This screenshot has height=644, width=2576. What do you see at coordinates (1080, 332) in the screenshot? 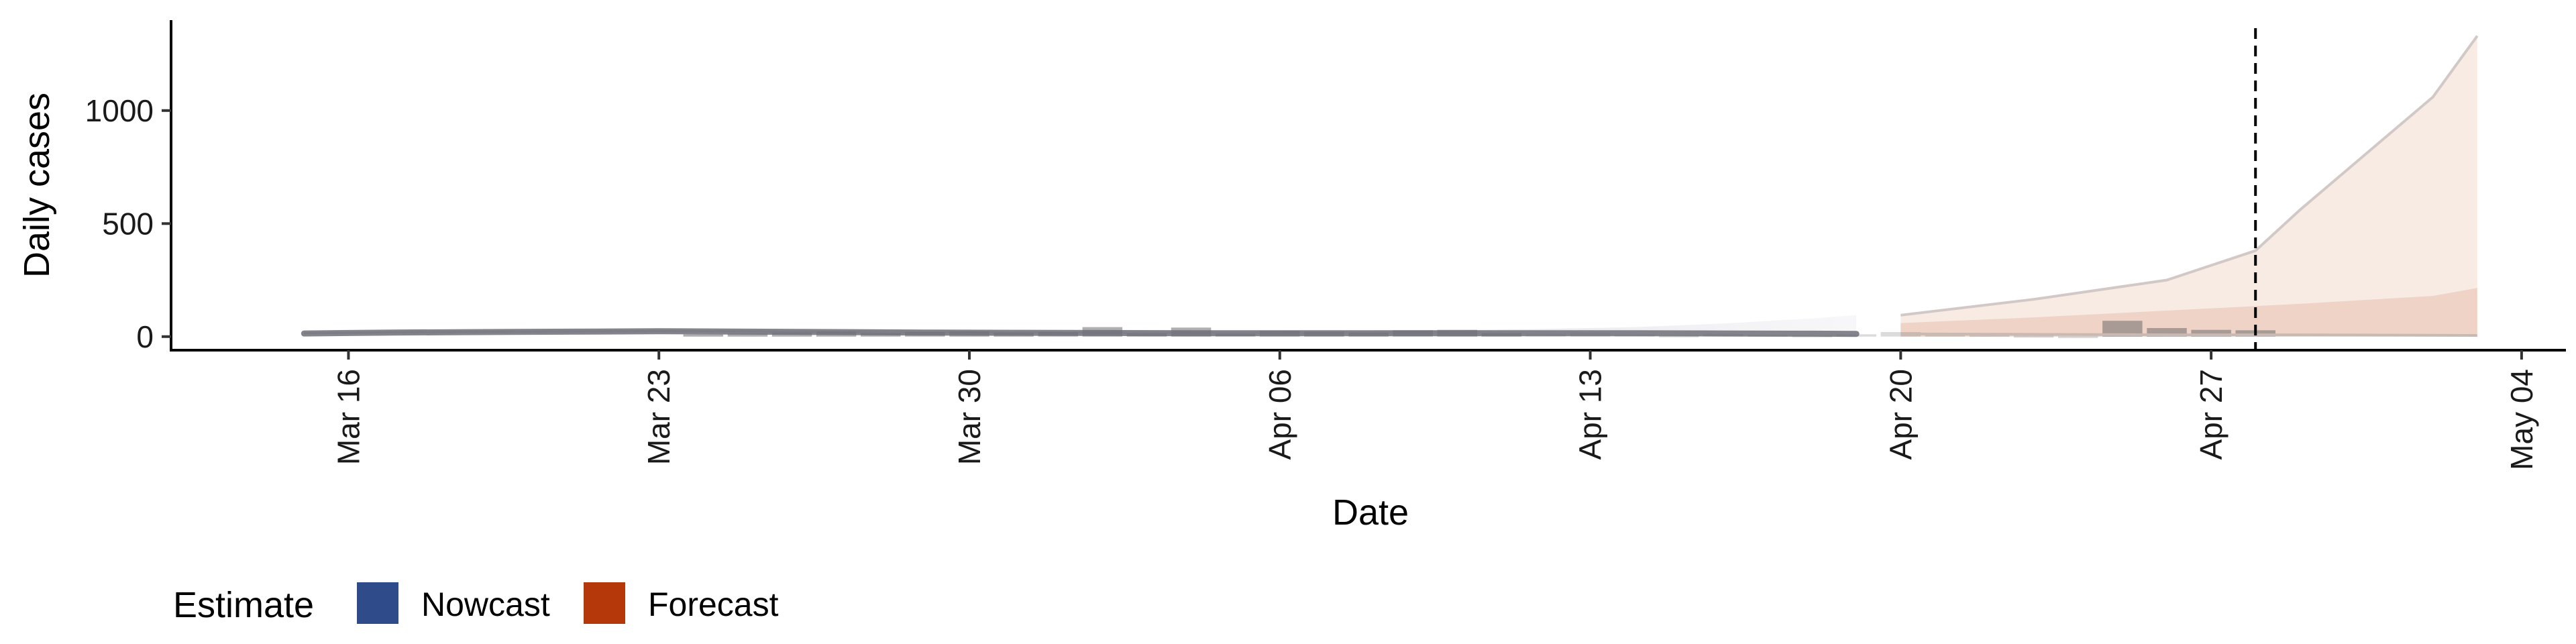
I see `nowcast-median-line` at bounding box center [1080, 332].